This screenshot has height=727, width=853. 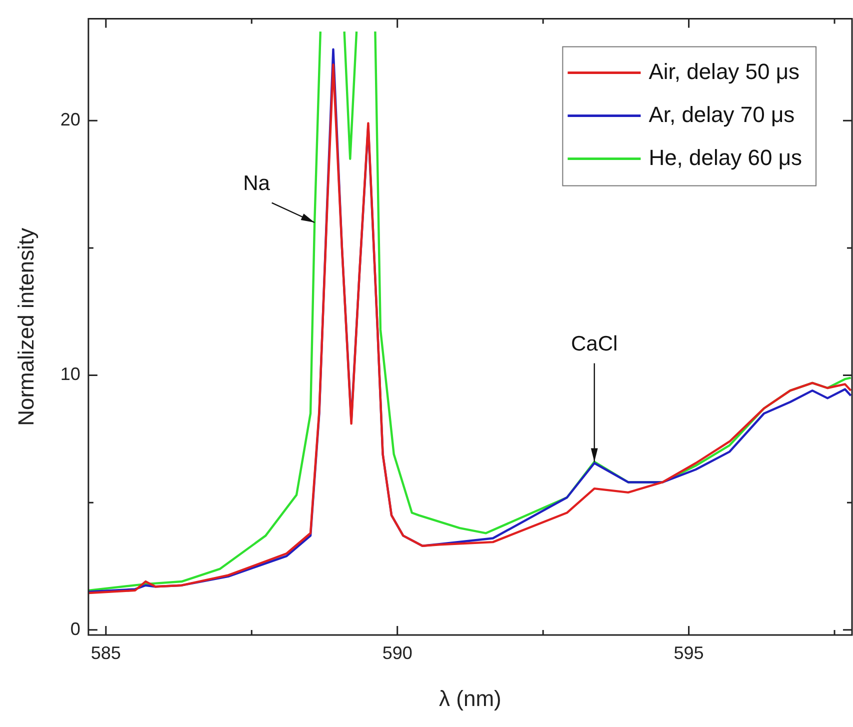 What do you see at coordinates (724, 71) in the screenshot?
I see `legend-label: Air, delay 50 μs` at bounding box center [724, 71].